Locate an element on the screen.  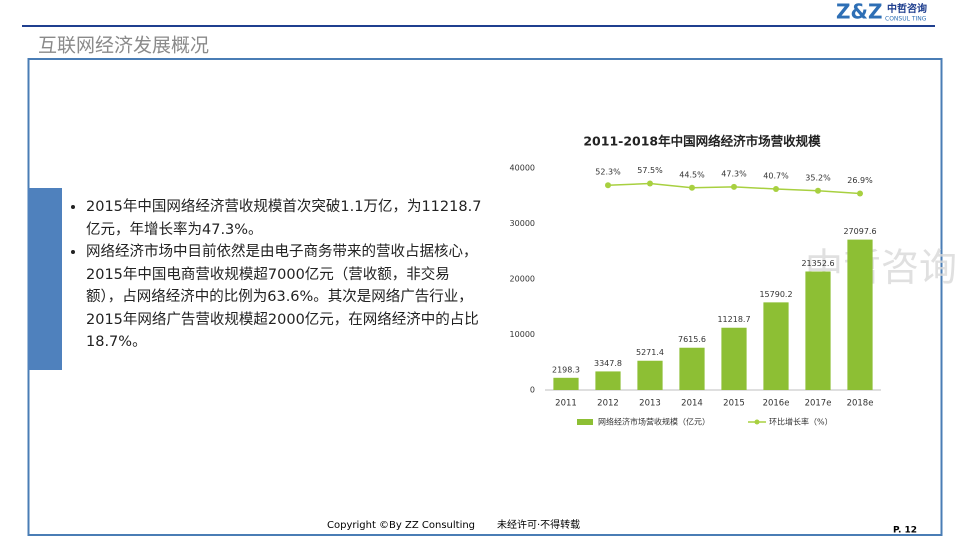
copyright: Copyright ©By ZZ Consulting is located at coordinates (401, 525).